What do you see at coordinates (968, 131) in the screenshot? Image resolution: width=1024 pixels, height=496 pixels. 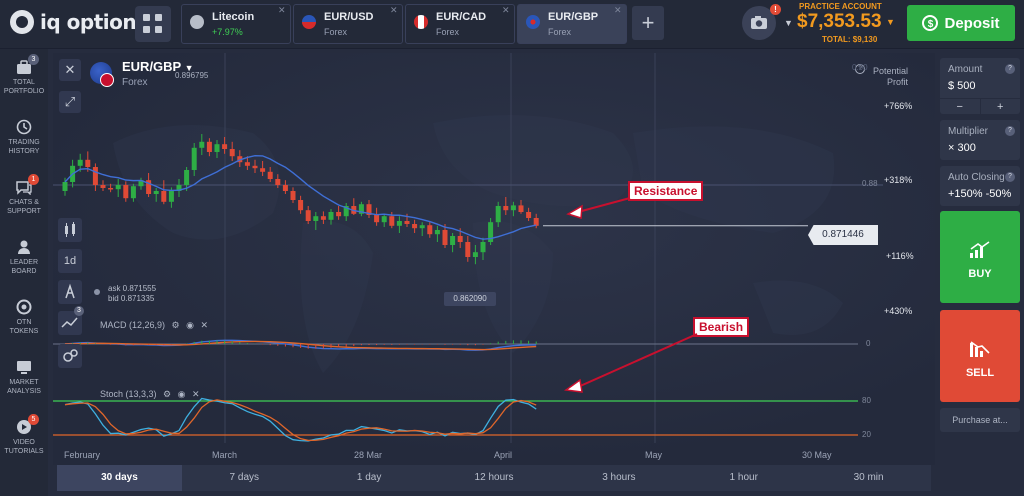 I see `multiplier-label: Multiplier` at bounding box center [968, 131].